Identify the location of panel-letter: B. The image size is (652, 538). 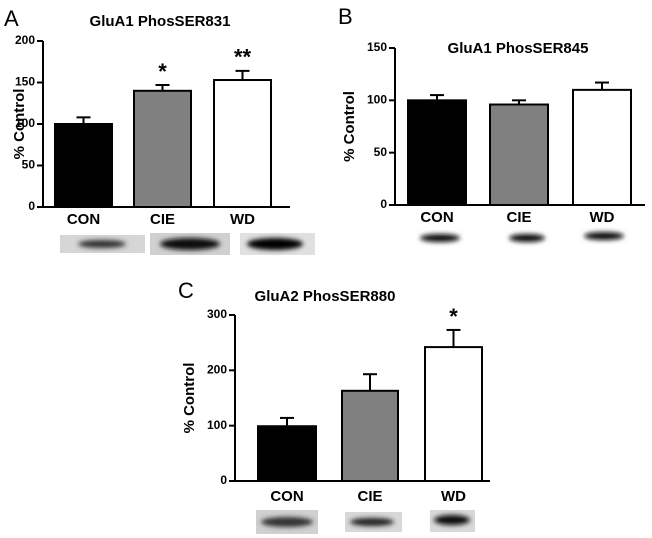
(345, 16).